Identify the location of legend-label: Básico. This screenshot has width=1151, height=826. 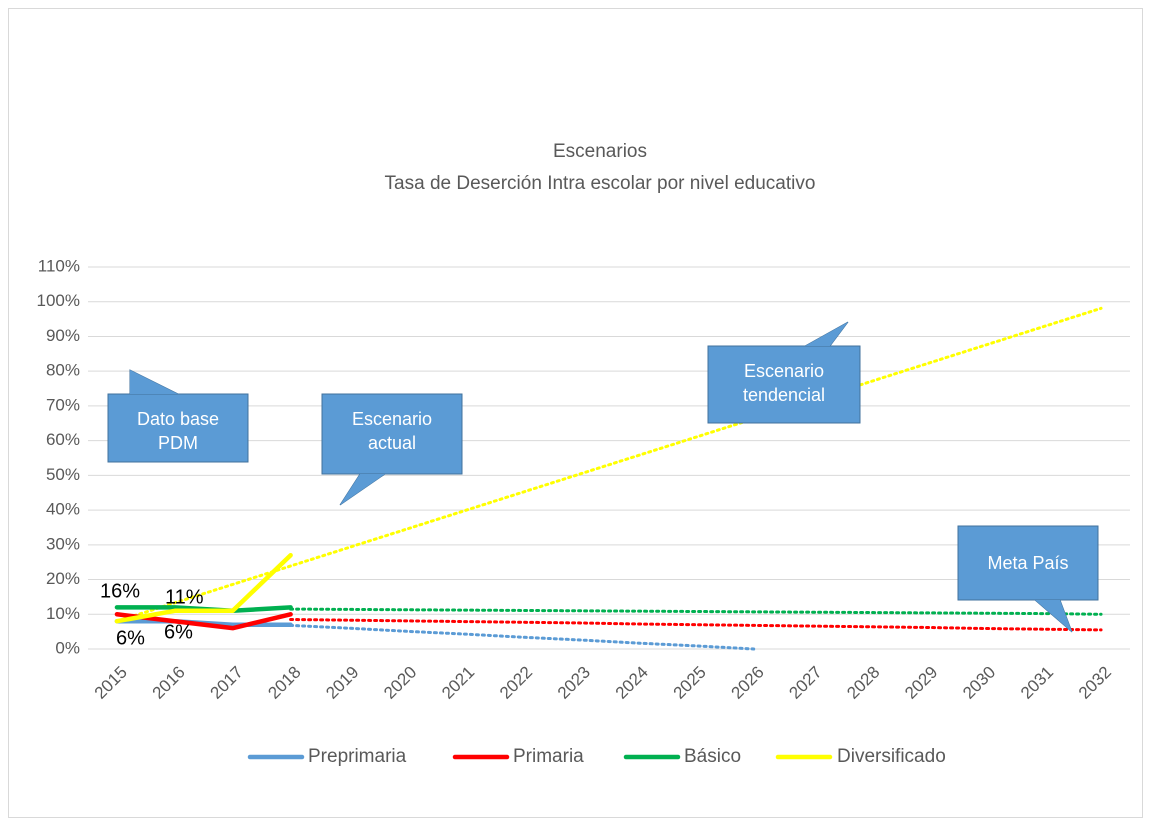
(712, 756).